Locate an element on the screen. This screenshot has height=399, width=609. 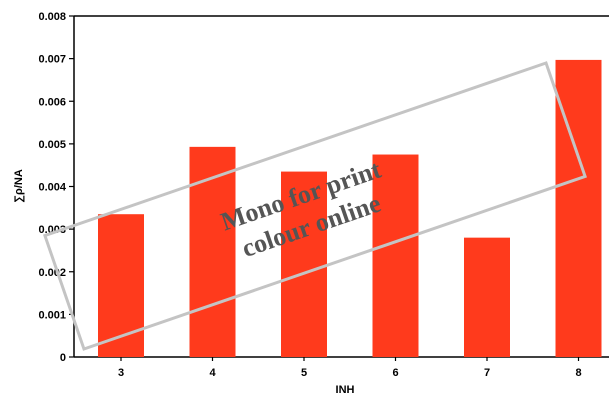
x-tick-label: 4 is located at coordinates (212, 373).